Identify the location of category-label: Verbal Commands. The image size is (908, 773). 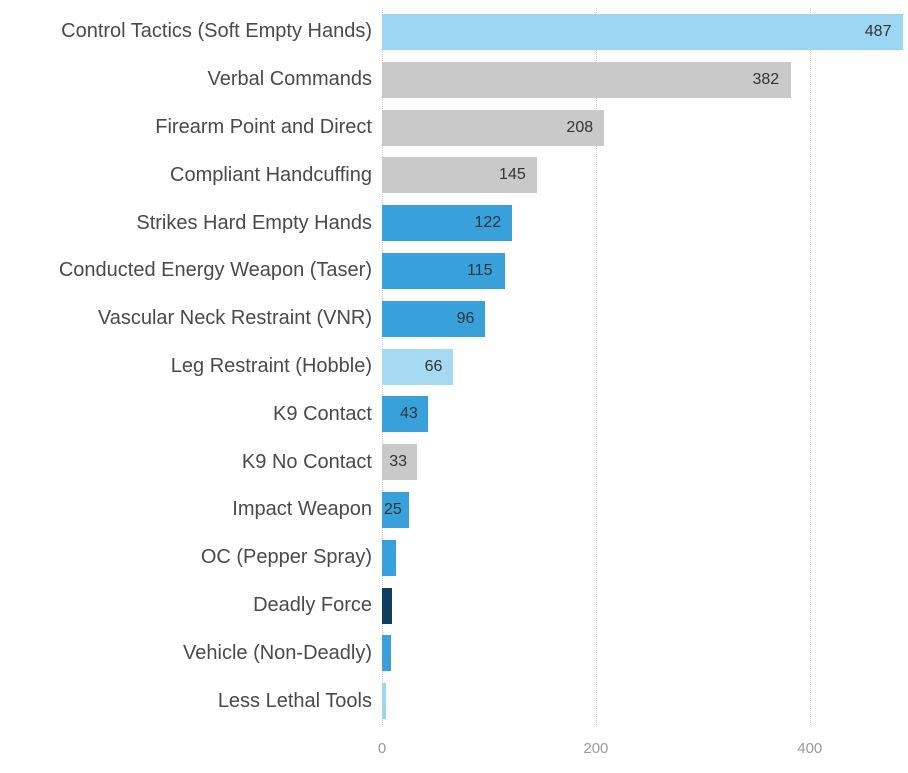
(289, 79).